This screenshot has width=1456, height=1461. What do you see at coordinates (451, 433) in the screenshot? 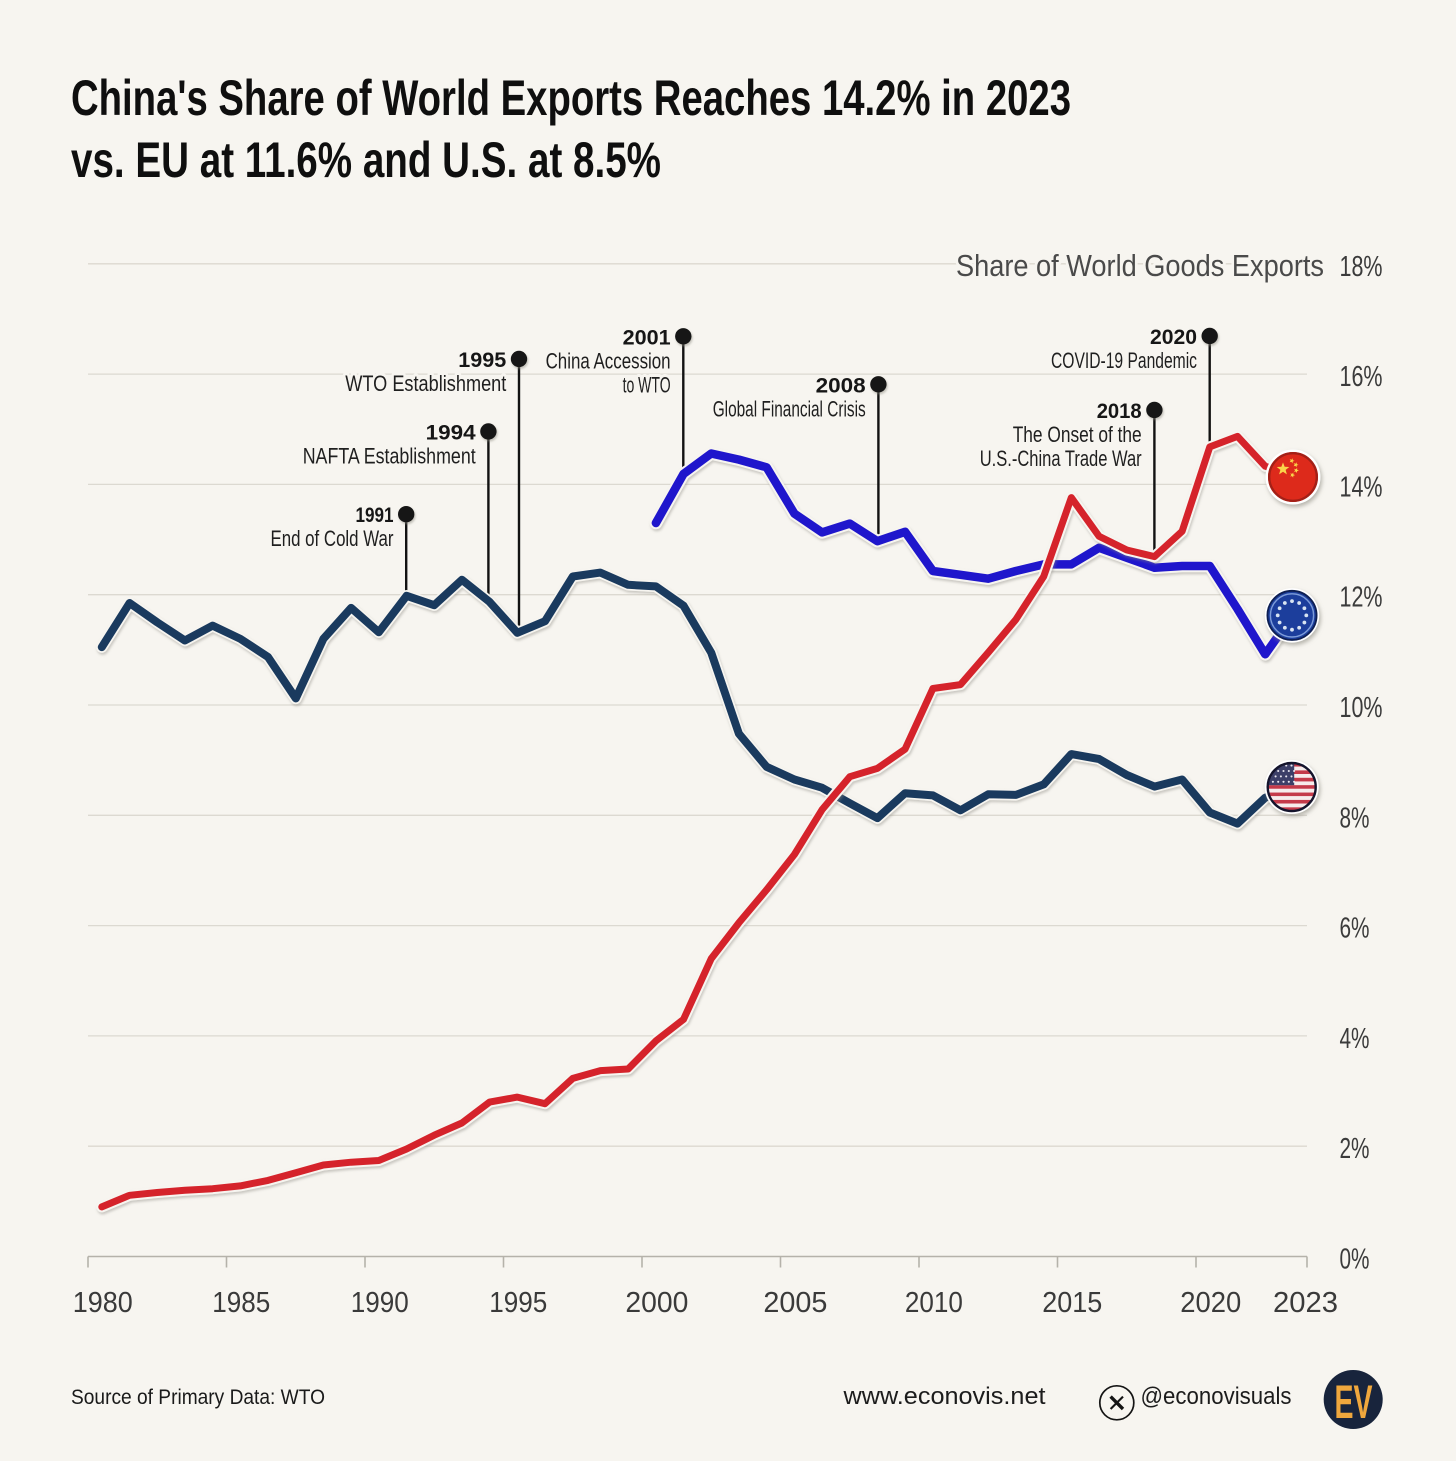
I see `svg-text: 1994` at bounding box center [451, 433].